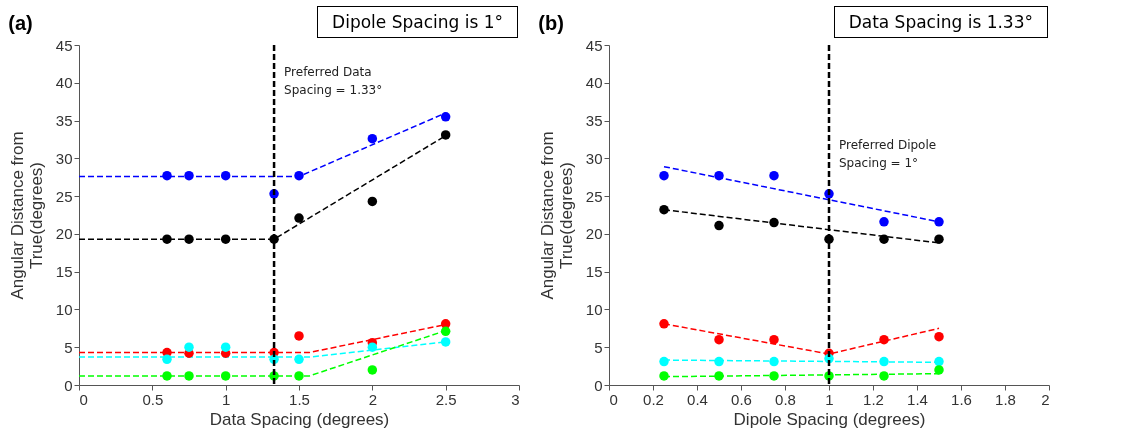  What do you see at coordinates (333, 81) in the screenshot?
I see `ref-line-label: Preferred Data Spacing = 1.33°` at bounding box center [333, 81].